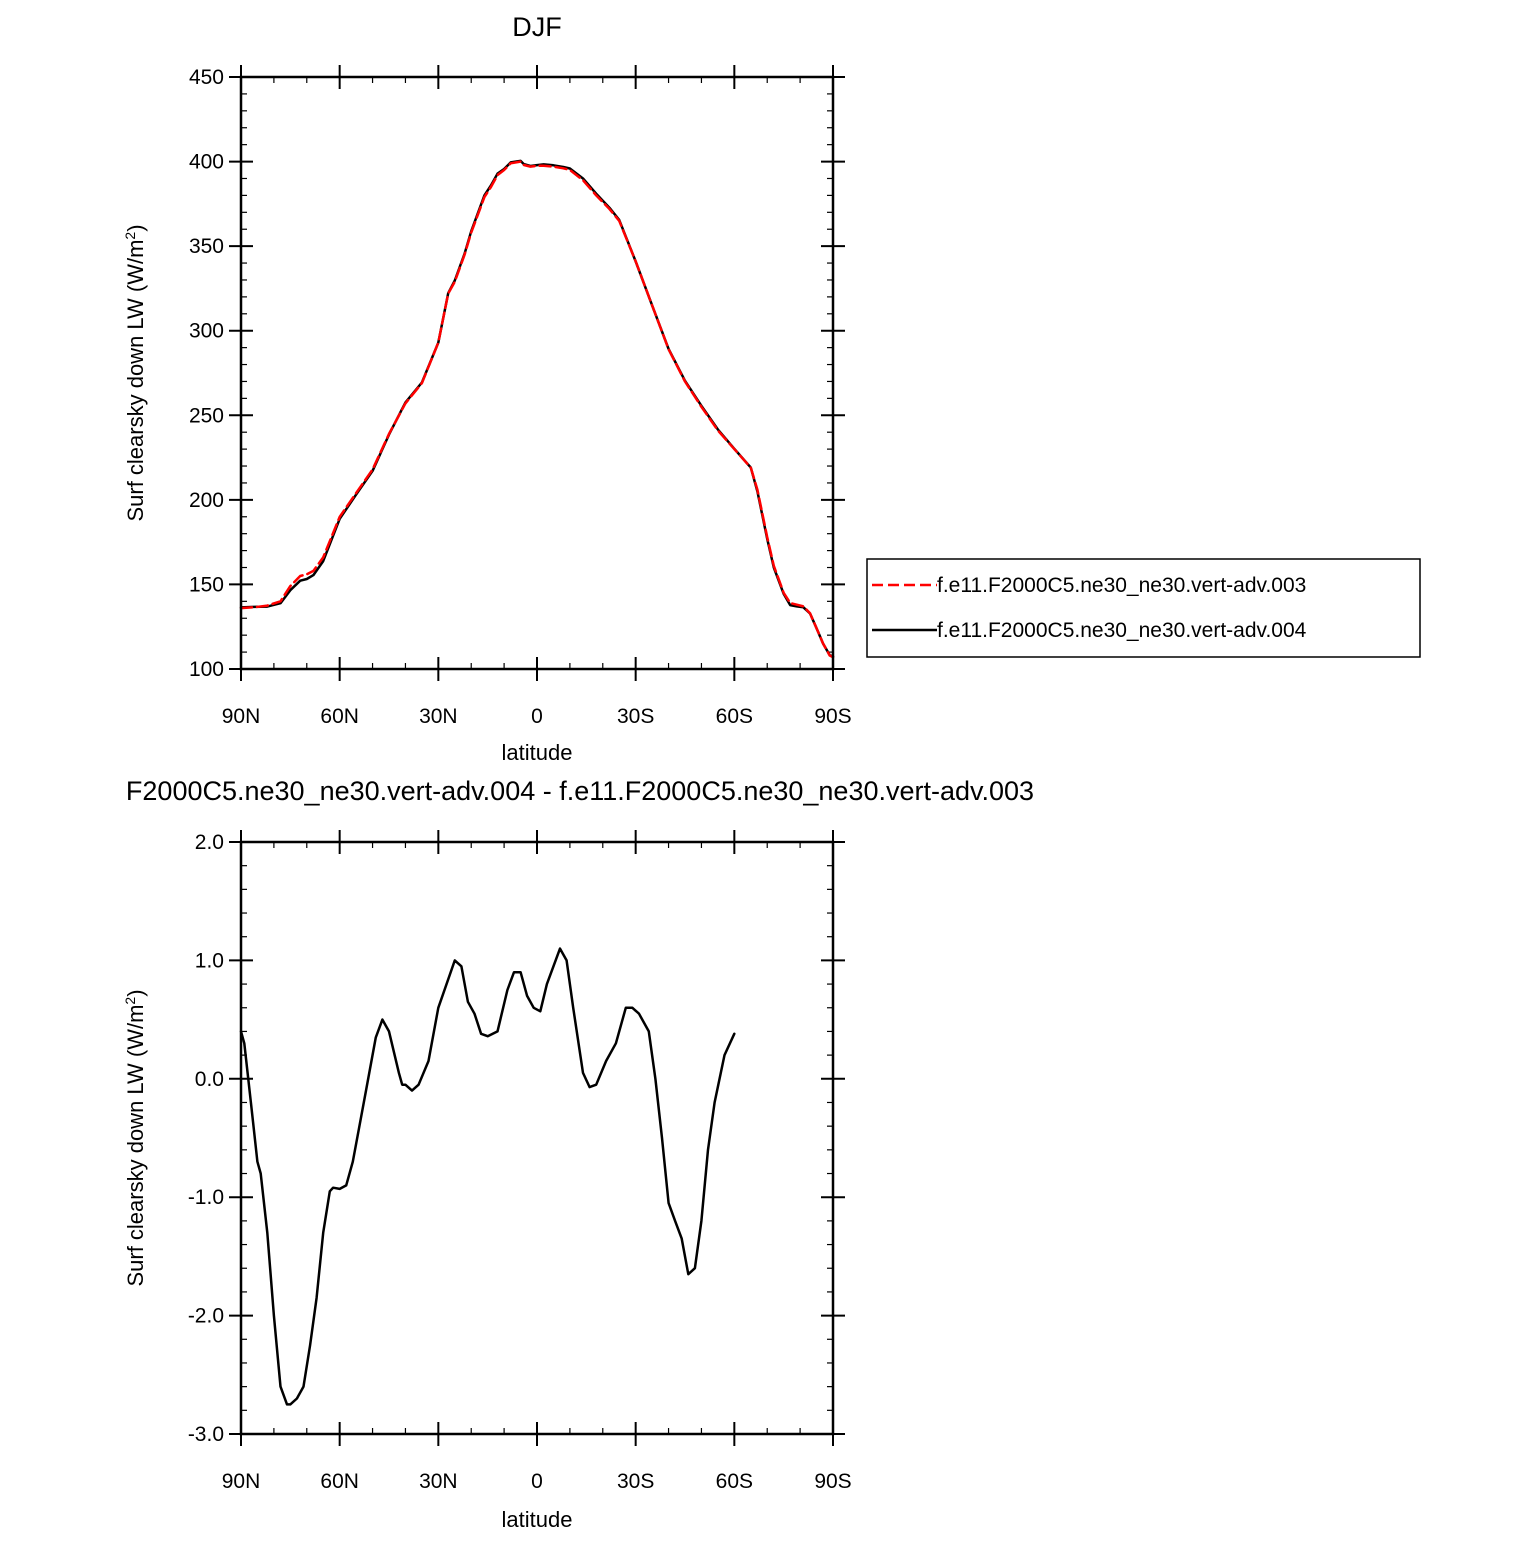 This screenshot has height=1541, width=1530. Describe the element at coordinates (635, 1481) in the screenshot. I see `bottom-x-tick-label: 30S` at that location.